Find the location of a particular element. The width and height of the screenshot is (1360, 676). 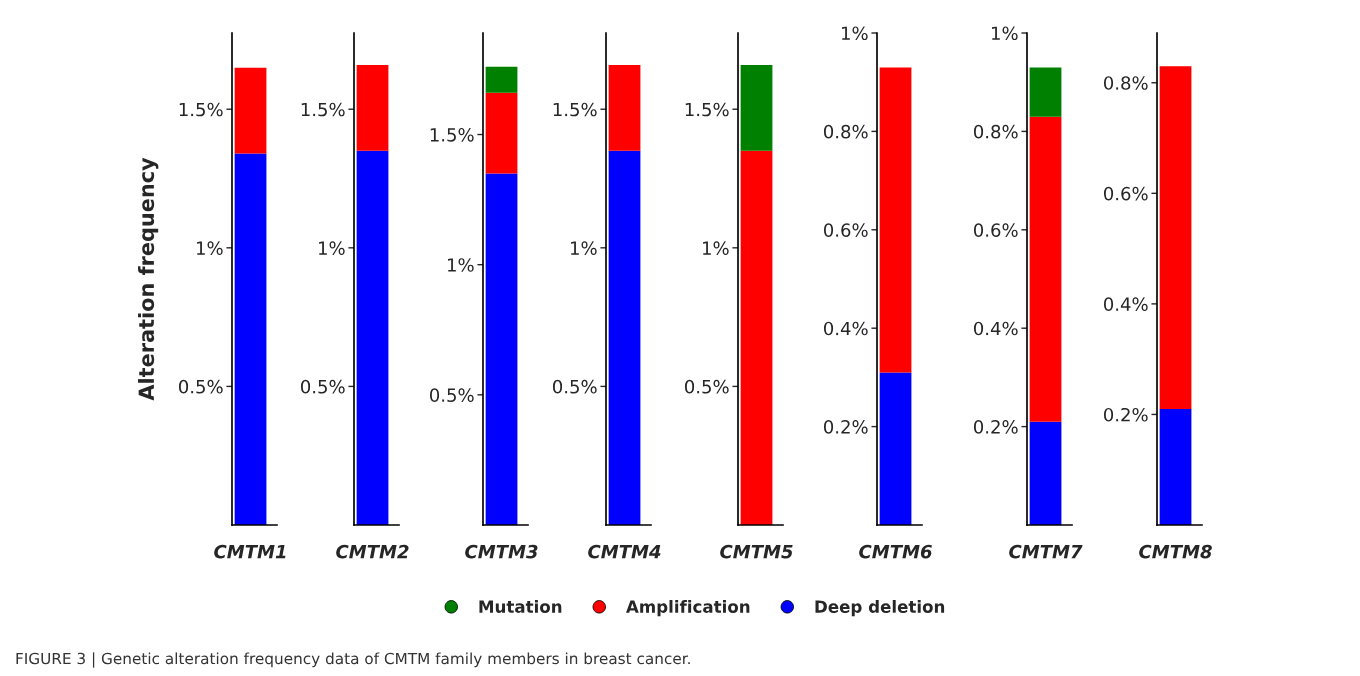

x-tick-label: CMTM1 is located at coordinates (250, 551).